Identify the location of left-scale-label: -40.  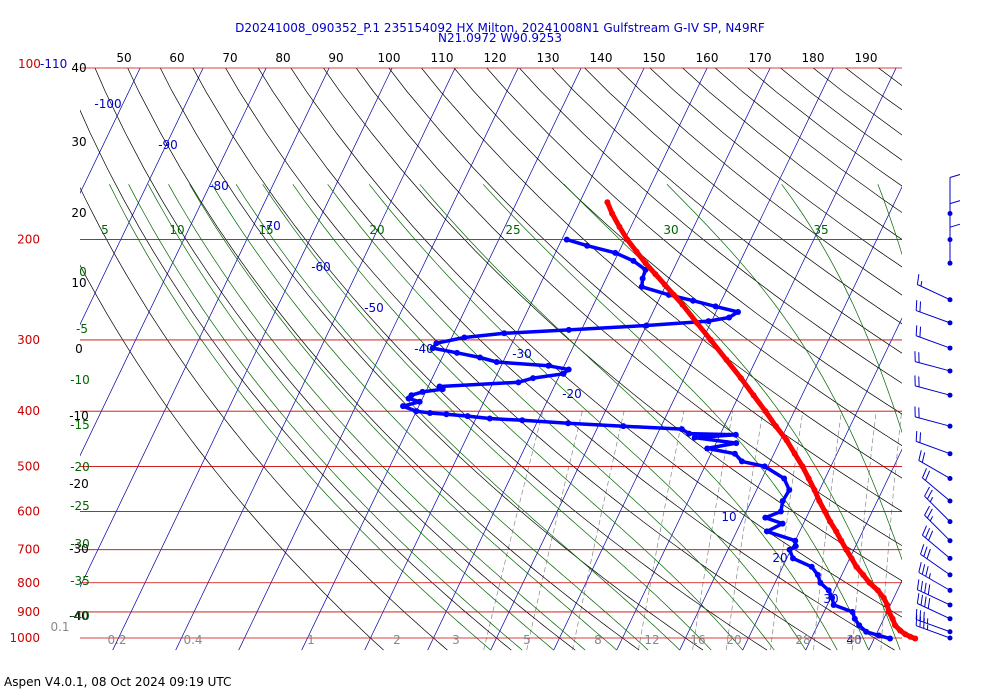
(79, 616).